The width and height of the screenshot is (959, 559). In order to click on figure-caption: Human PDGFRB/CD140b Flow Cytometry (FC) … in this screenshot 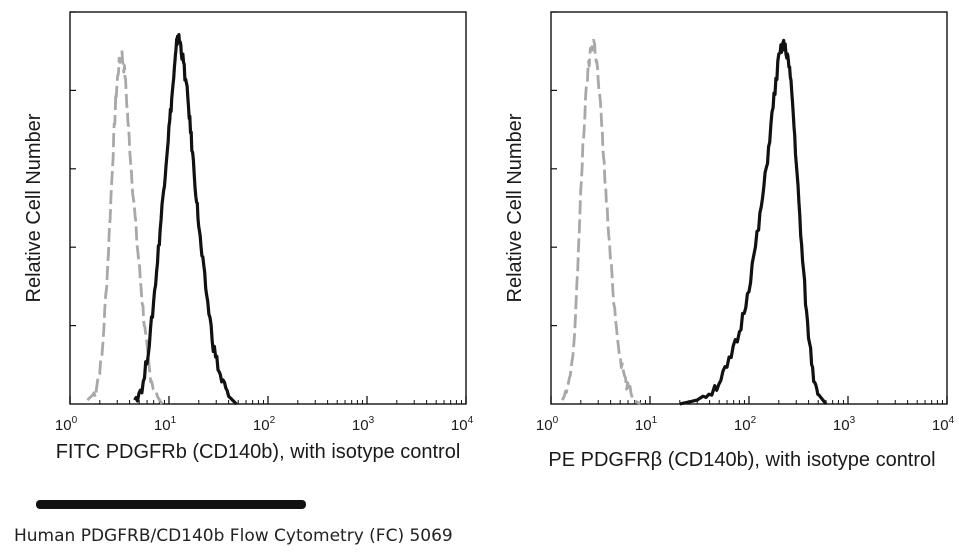, I will do `click(233, 536)`.